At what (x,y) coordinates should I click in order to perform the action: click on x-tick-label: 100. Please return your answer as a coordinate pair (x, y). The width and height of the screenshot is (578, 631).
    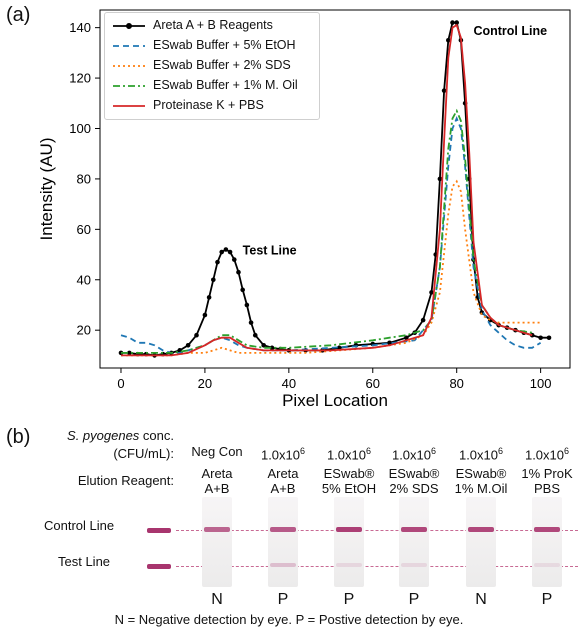
    Looking at the image, I should click on (541, 383).